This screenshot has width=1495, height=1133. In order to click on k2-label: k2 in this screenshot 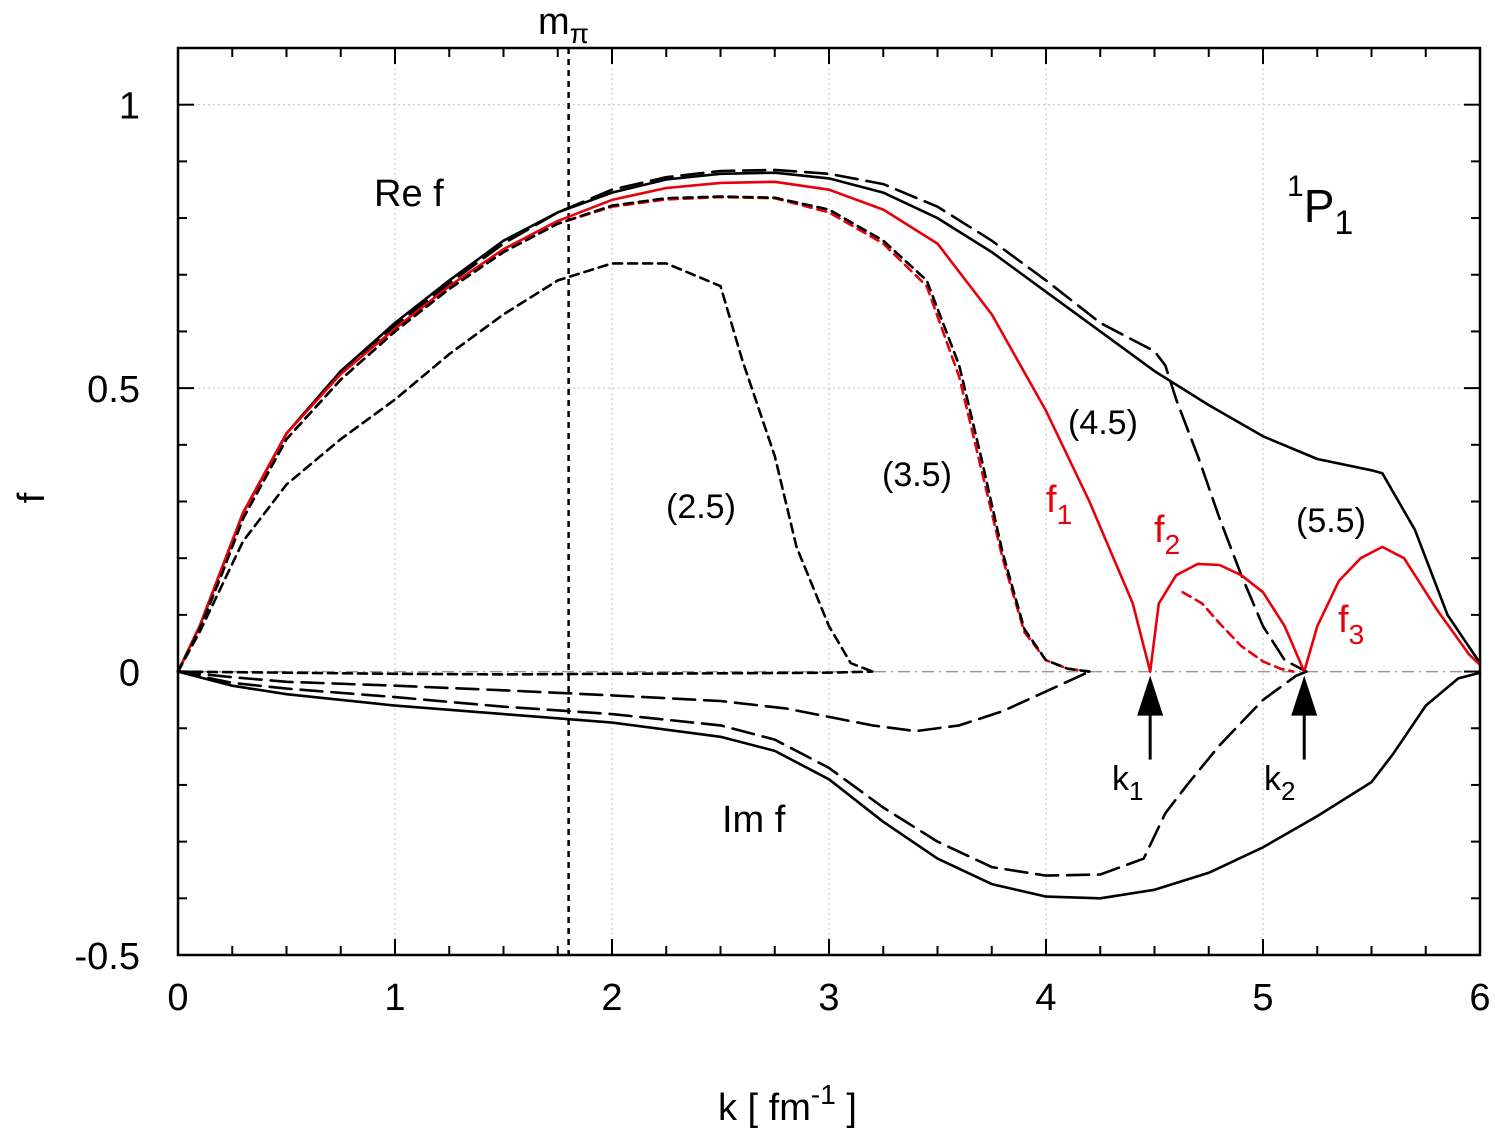, I will do `click(1279, 783)`.